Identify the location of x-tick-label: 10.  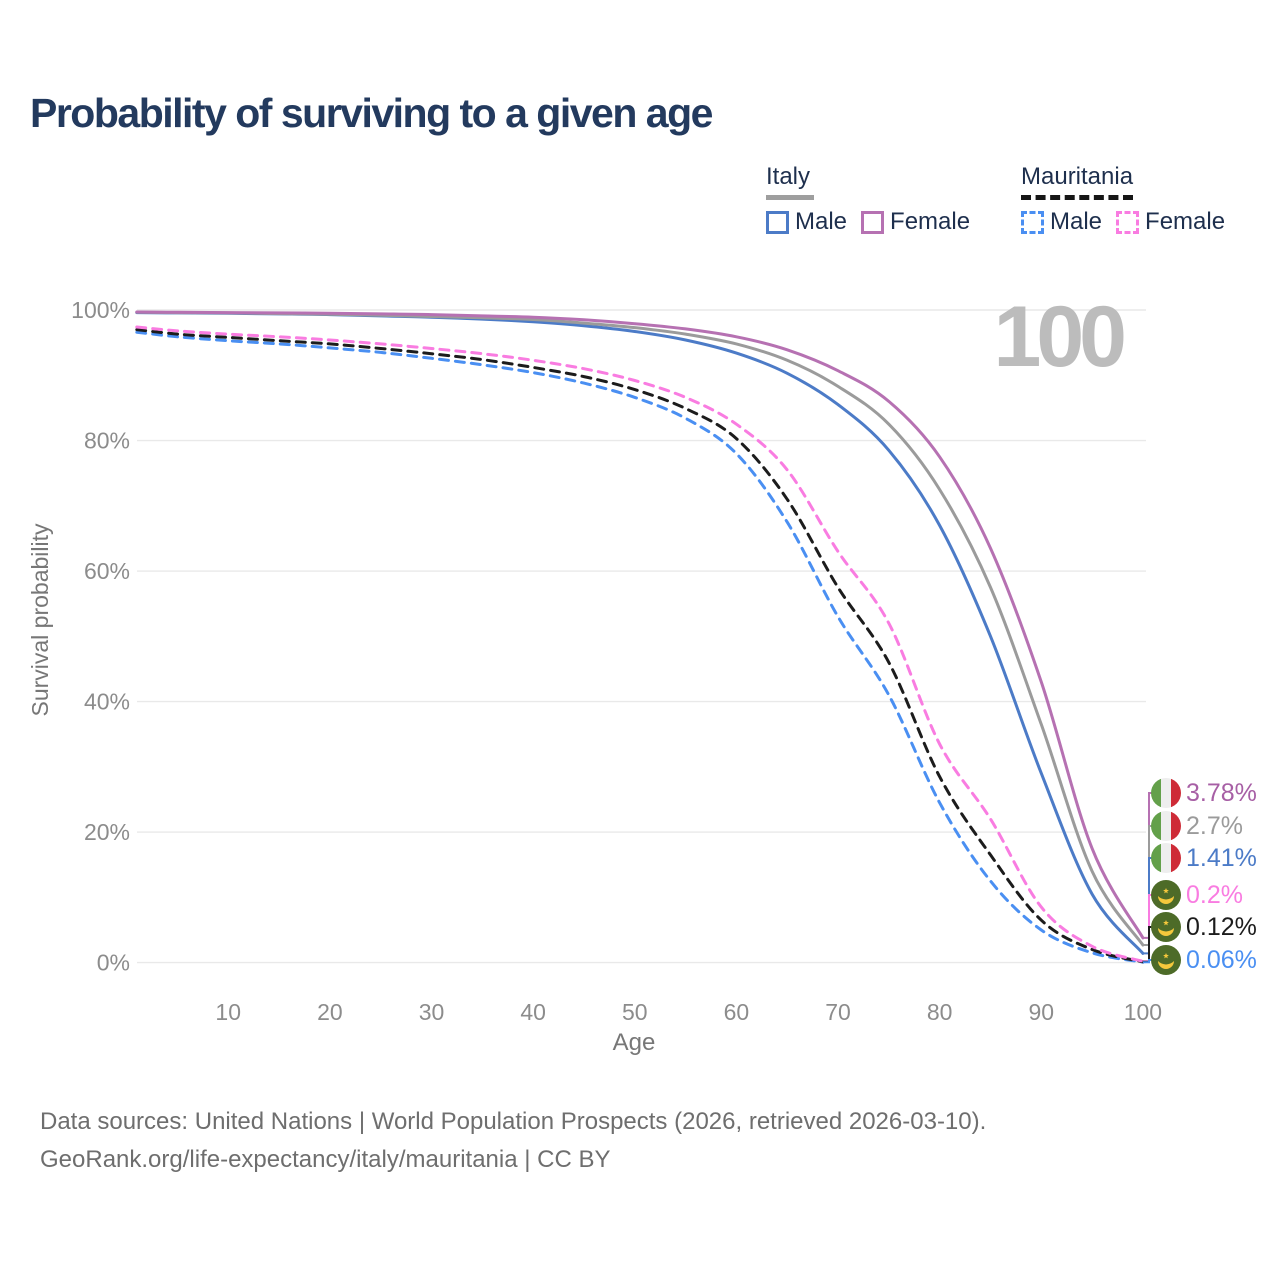
(228, 1012).